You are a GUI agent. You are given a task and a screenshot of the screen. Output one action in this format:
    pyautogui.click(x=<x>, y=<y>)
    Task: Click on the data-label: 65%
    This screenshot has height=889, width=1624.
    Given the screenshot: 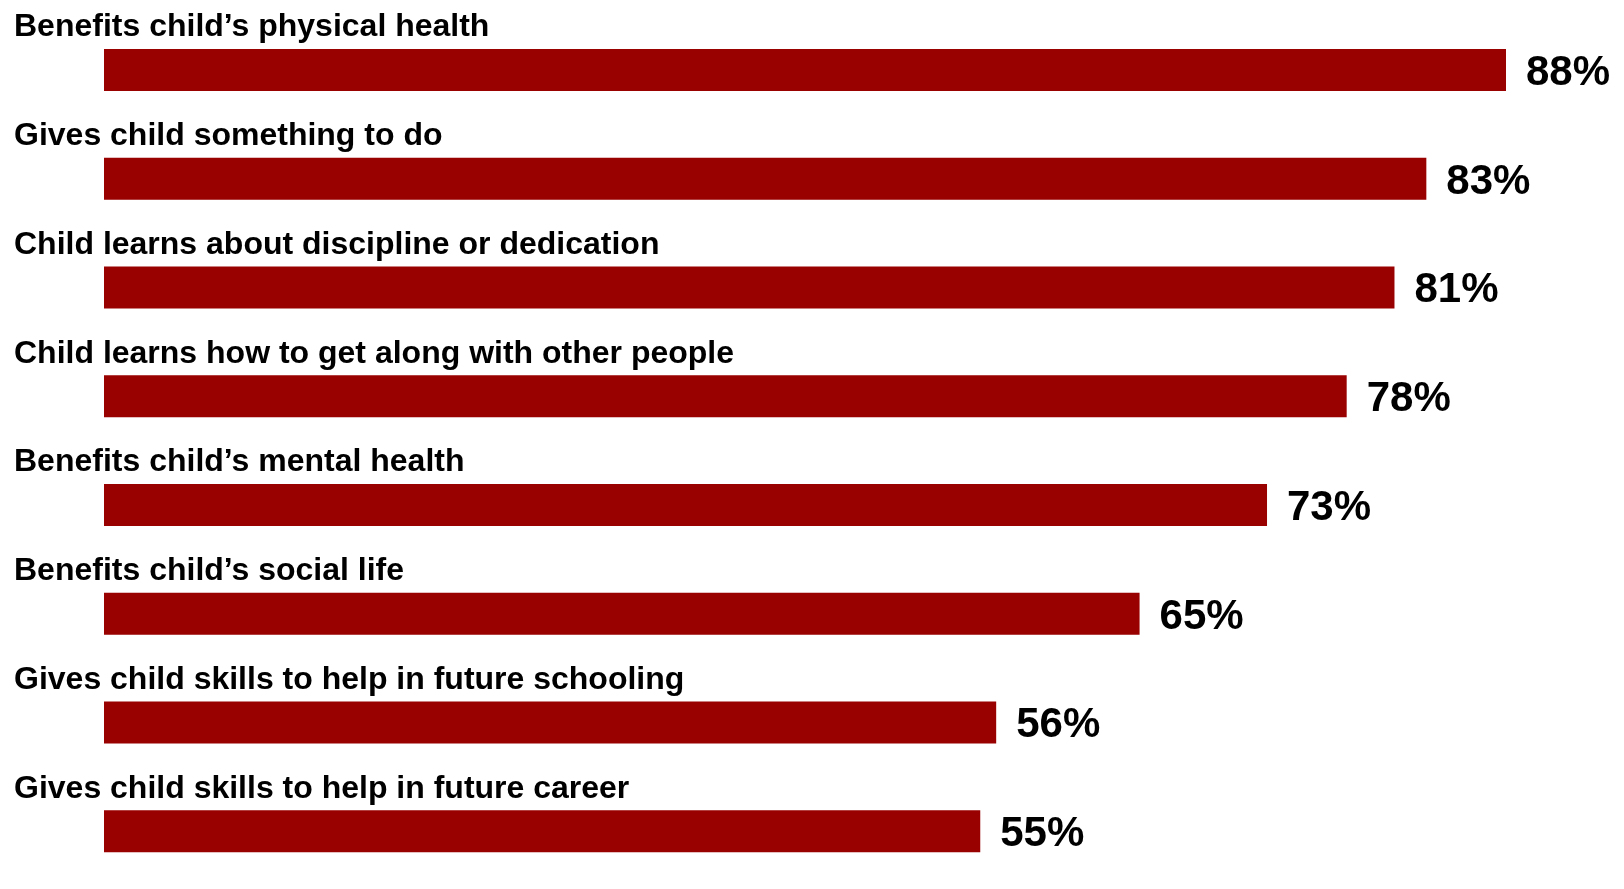 What is the action you would take?
    pyautogui.click(x=1201, y=614)
    